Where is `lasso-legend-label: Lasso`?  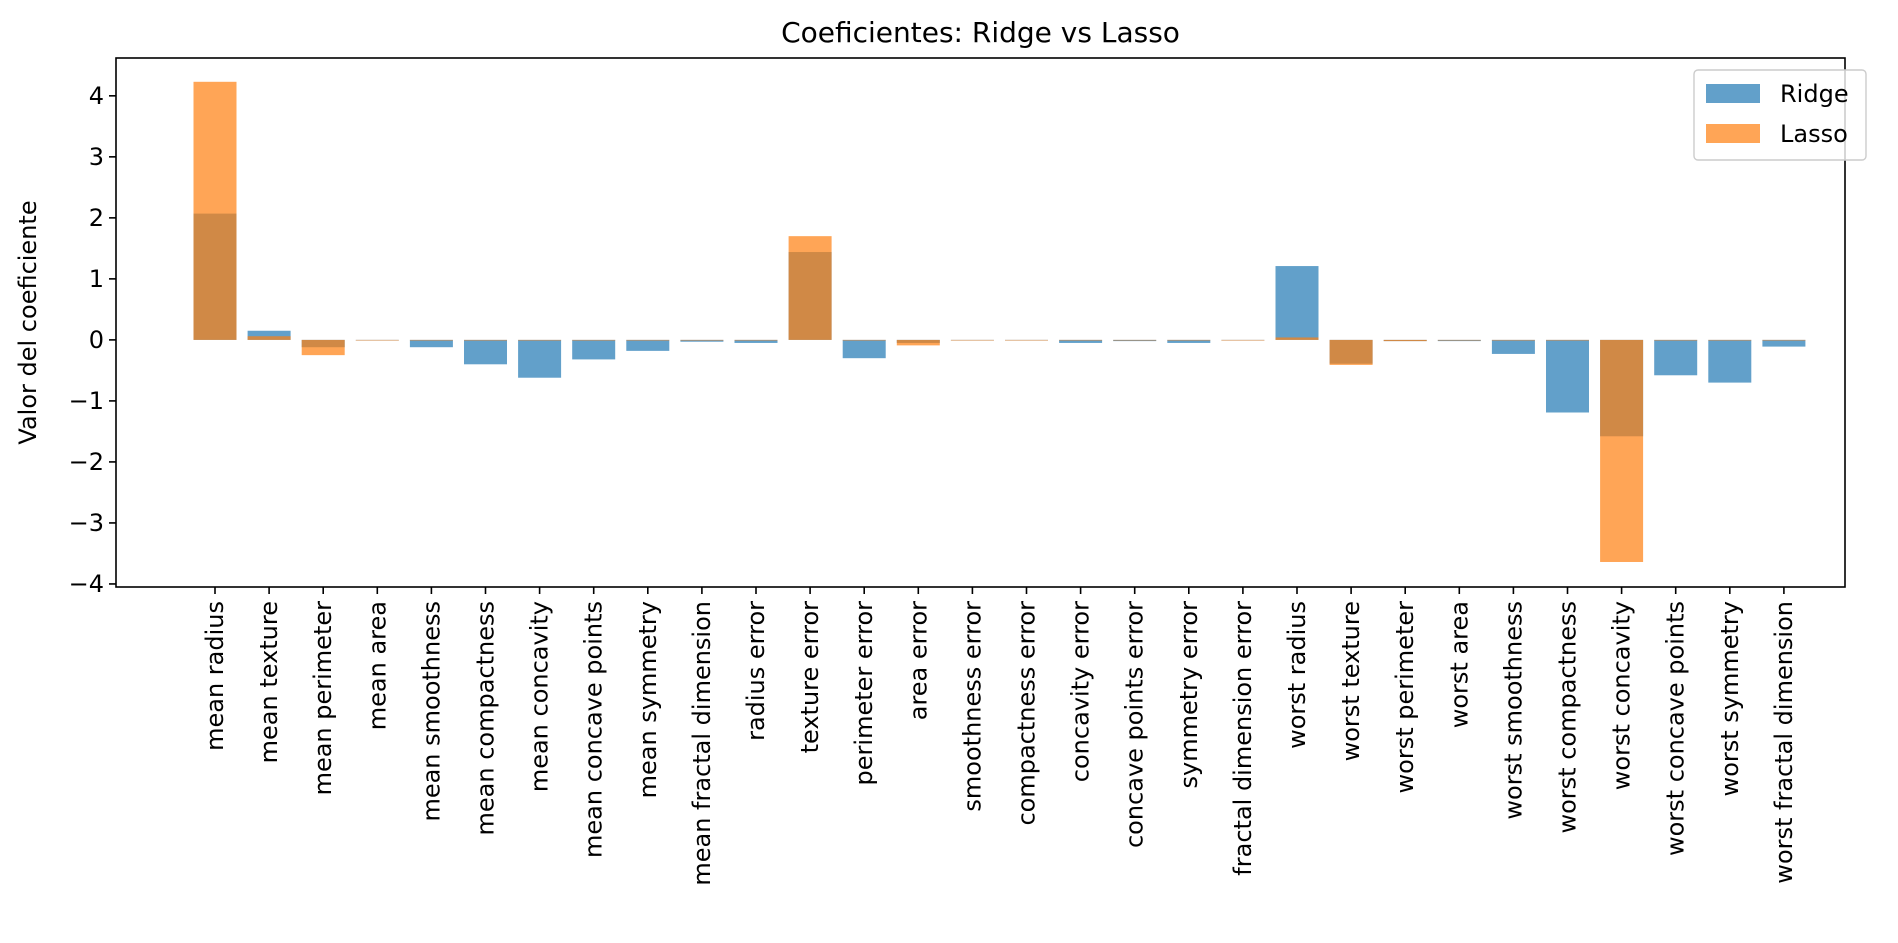 lasso-legend-label: Lasso is located at coordinates (1814, 134).